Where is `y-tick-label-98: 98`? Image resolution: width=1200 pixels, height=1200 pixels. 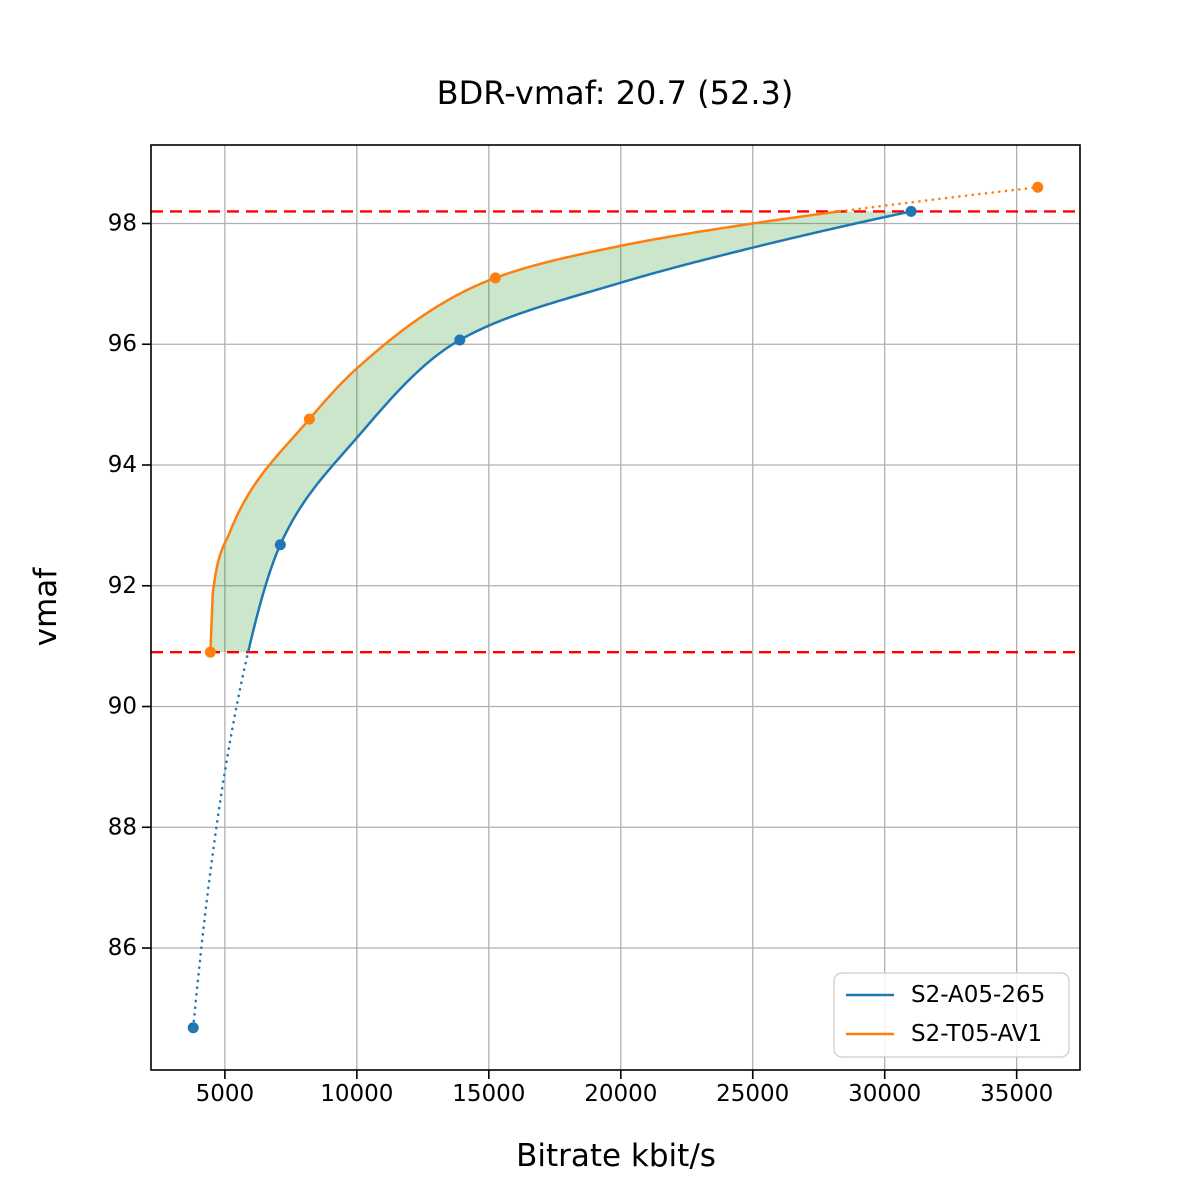 y-tick-label-98: 98 is located at coordinates (122, 223).